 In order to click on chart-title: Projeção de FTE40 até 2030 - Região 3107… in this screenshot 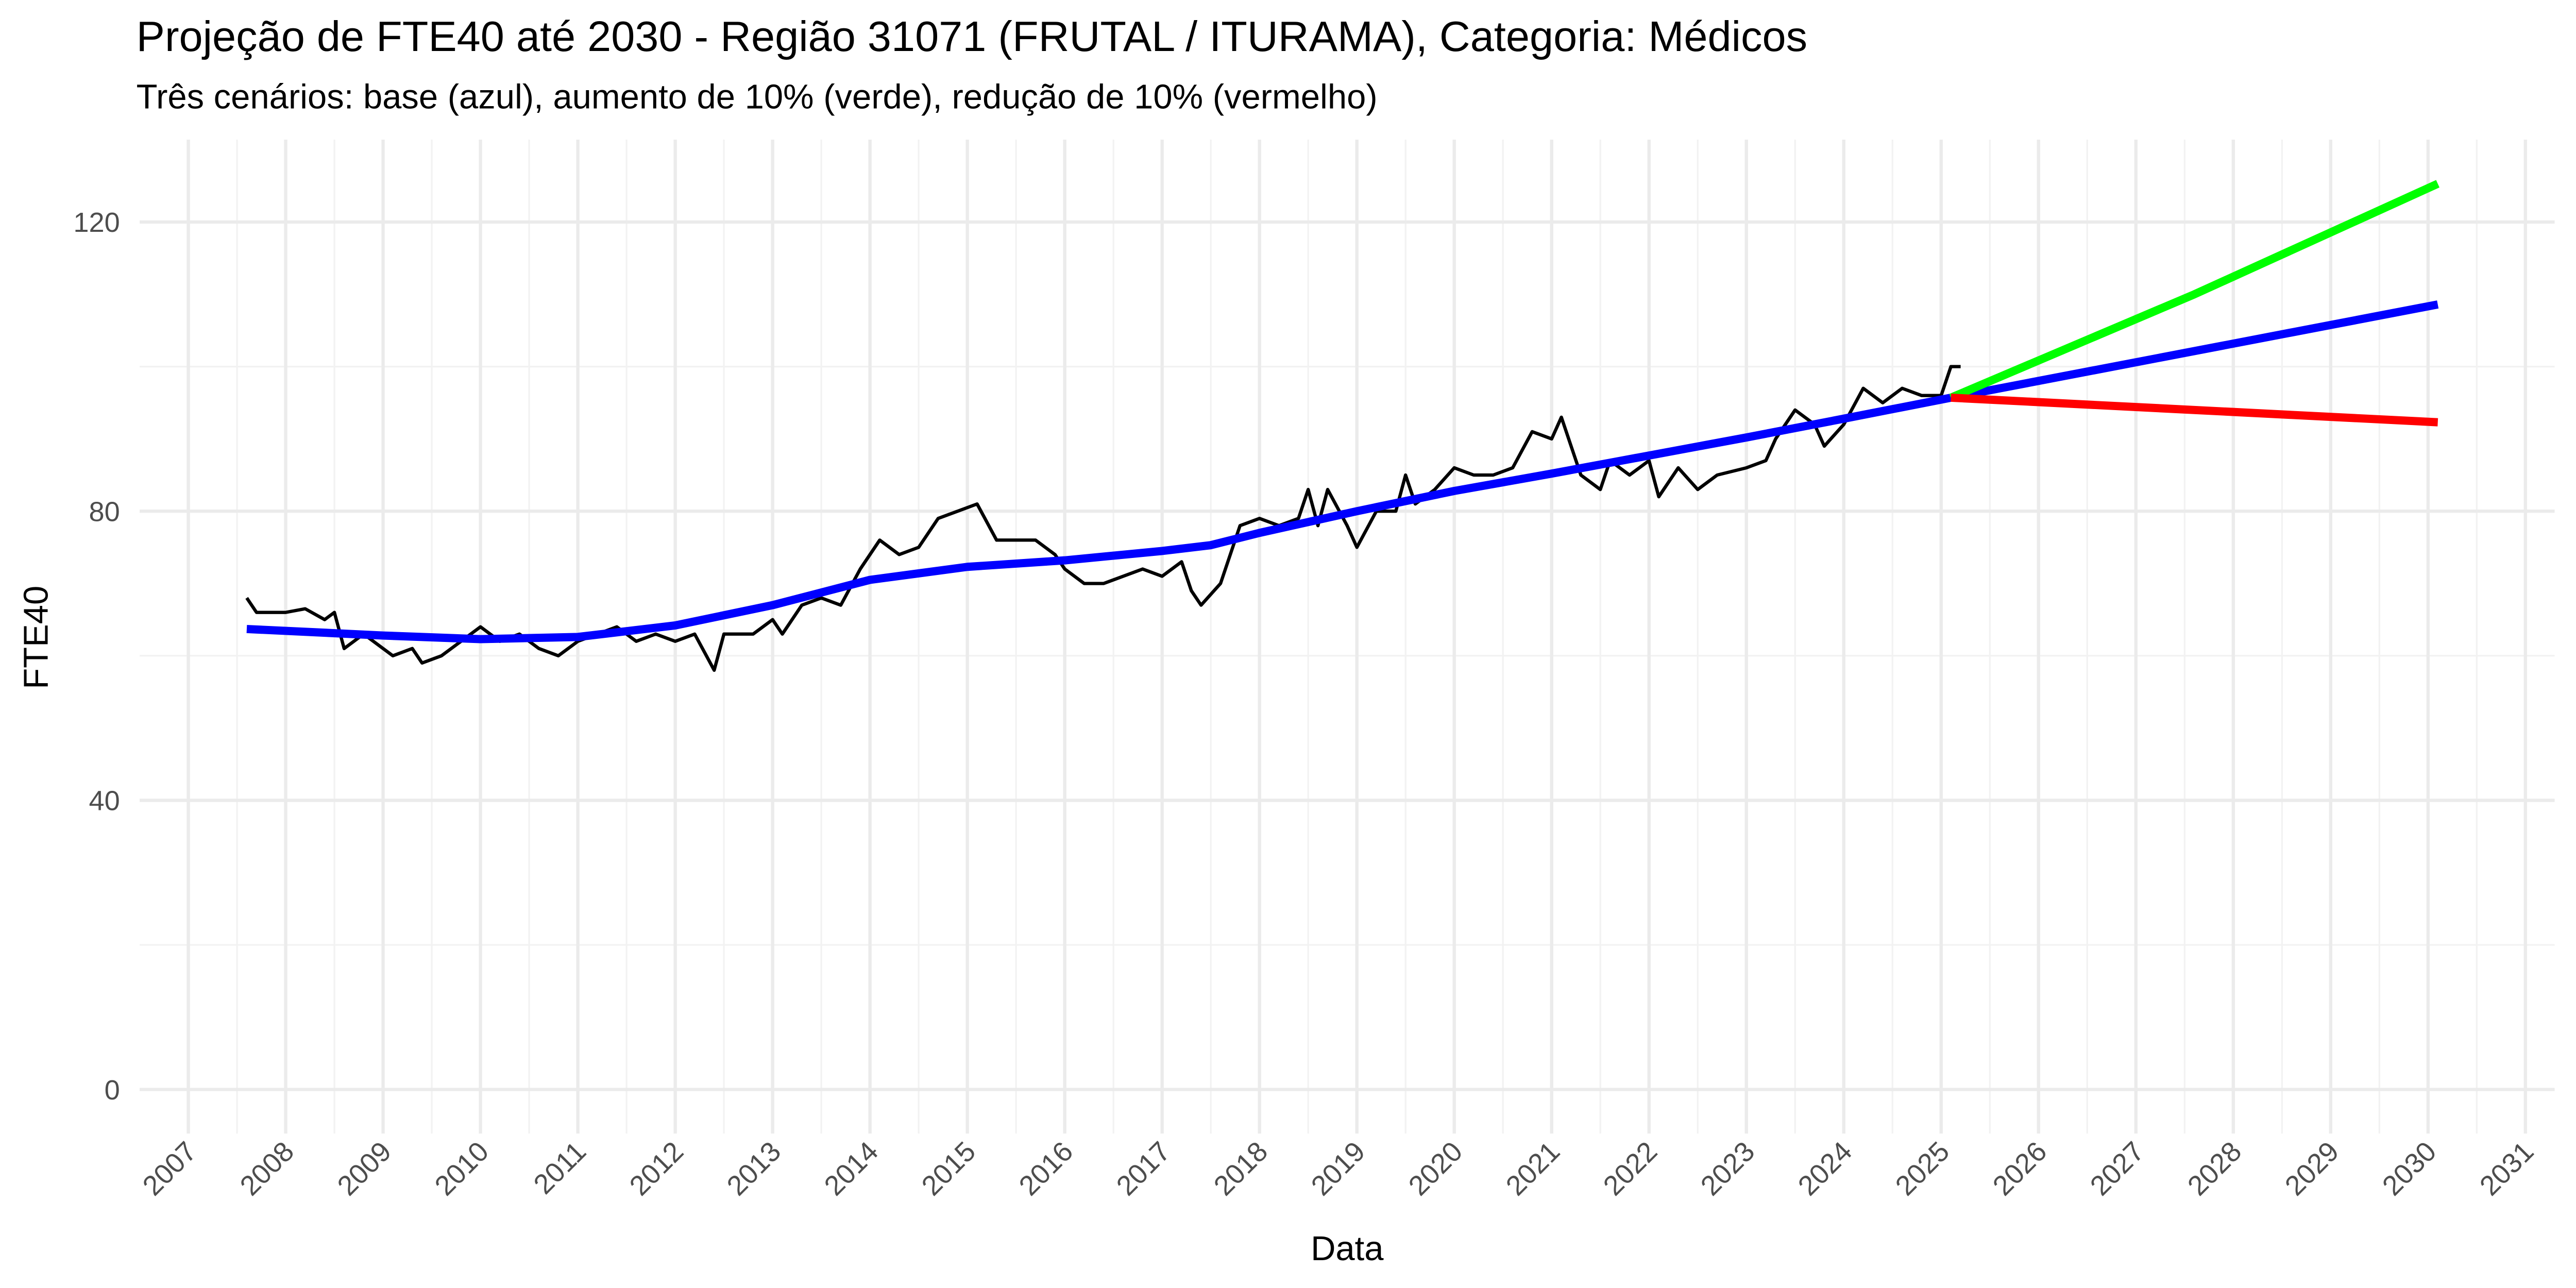, I will do `click(972, 36)`.